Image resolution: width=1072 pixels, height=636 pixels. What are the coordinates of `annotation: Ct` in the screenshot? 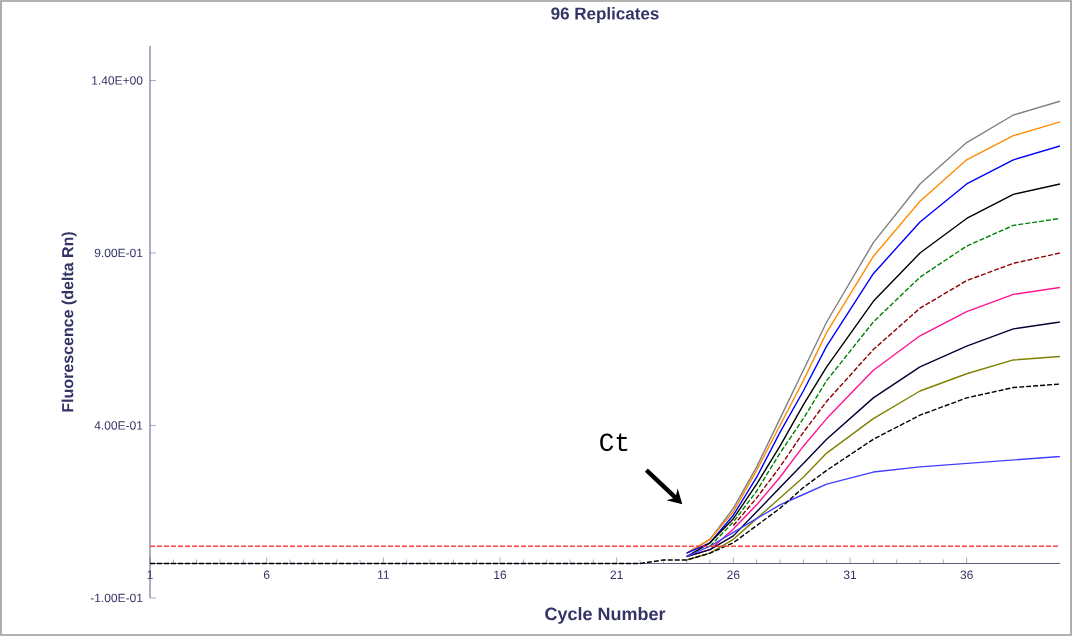 It's located at (614, 442).